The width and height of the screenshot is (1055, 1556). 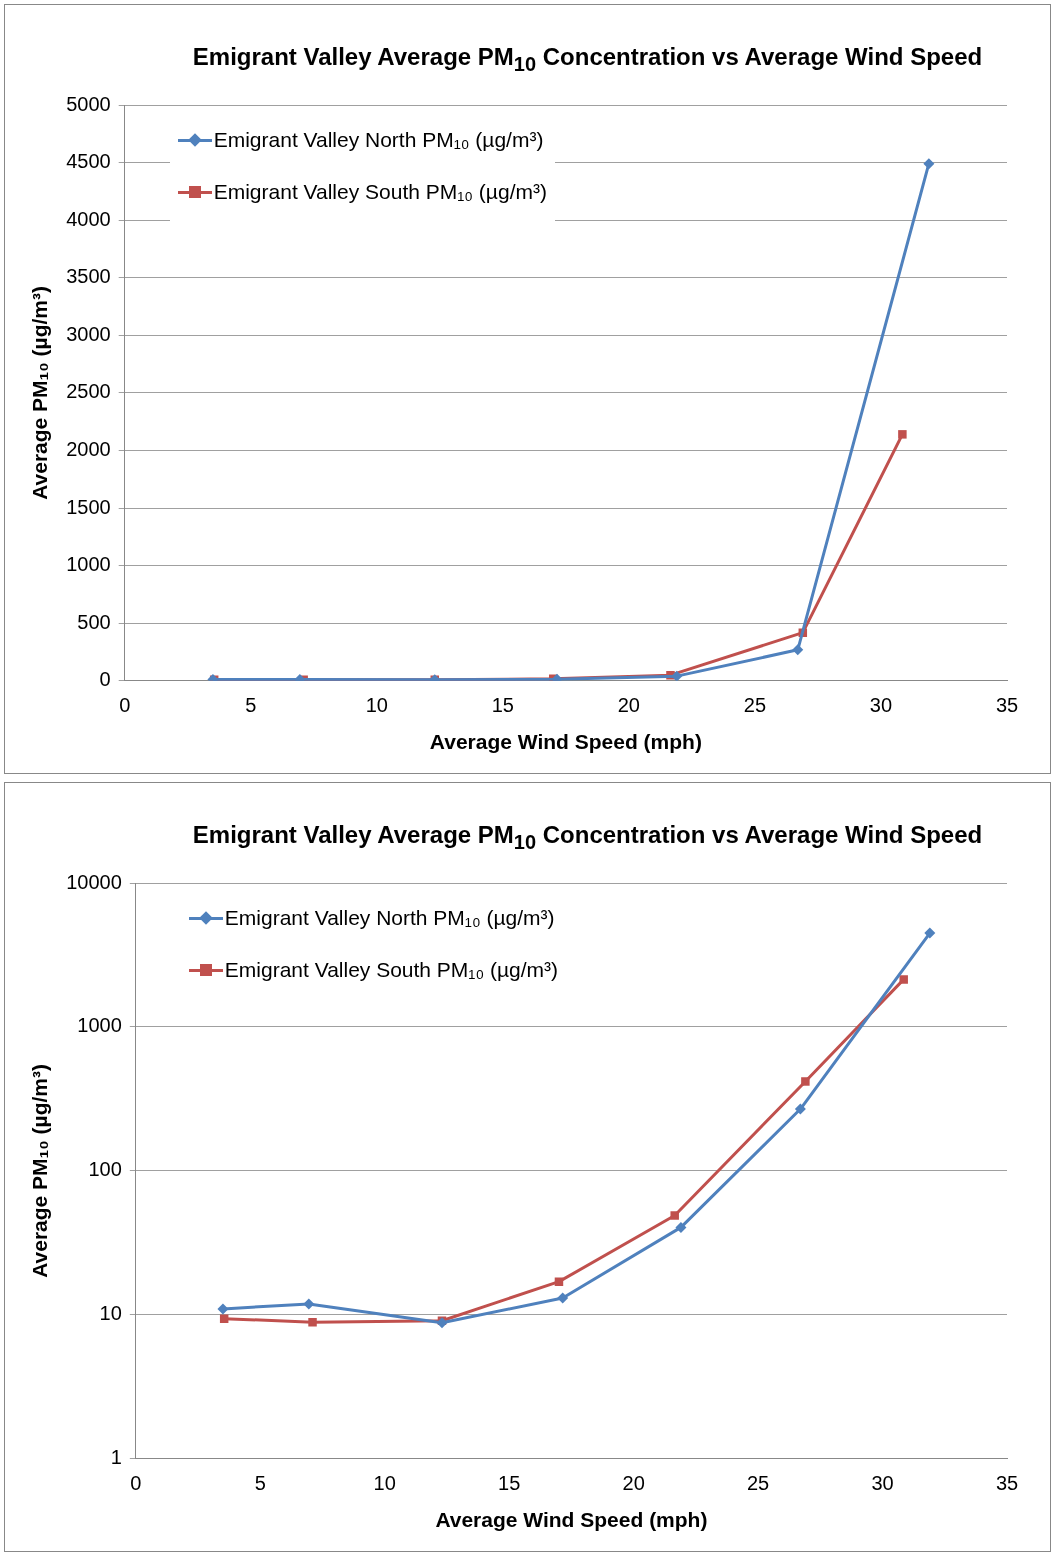 What do you see at coordinates (88, 218) in the screenshot?
I see `y-tick-label: 4000` at bounding box center [88, 218].